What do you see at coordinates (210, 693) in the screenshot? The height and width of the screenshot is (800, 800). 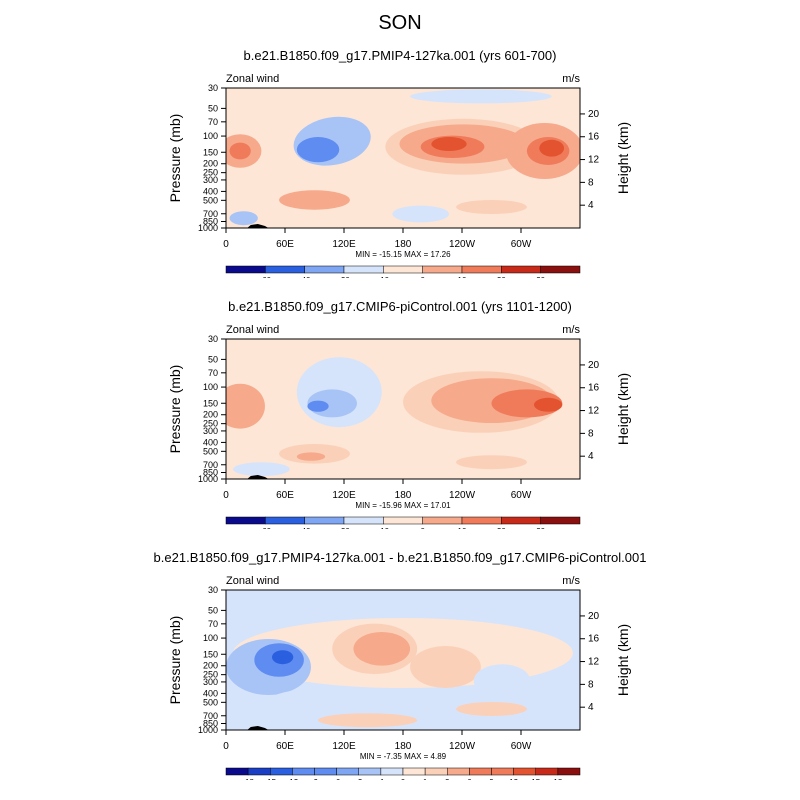 I see `y-tick-label: 400` at bounding box center [210, 693].